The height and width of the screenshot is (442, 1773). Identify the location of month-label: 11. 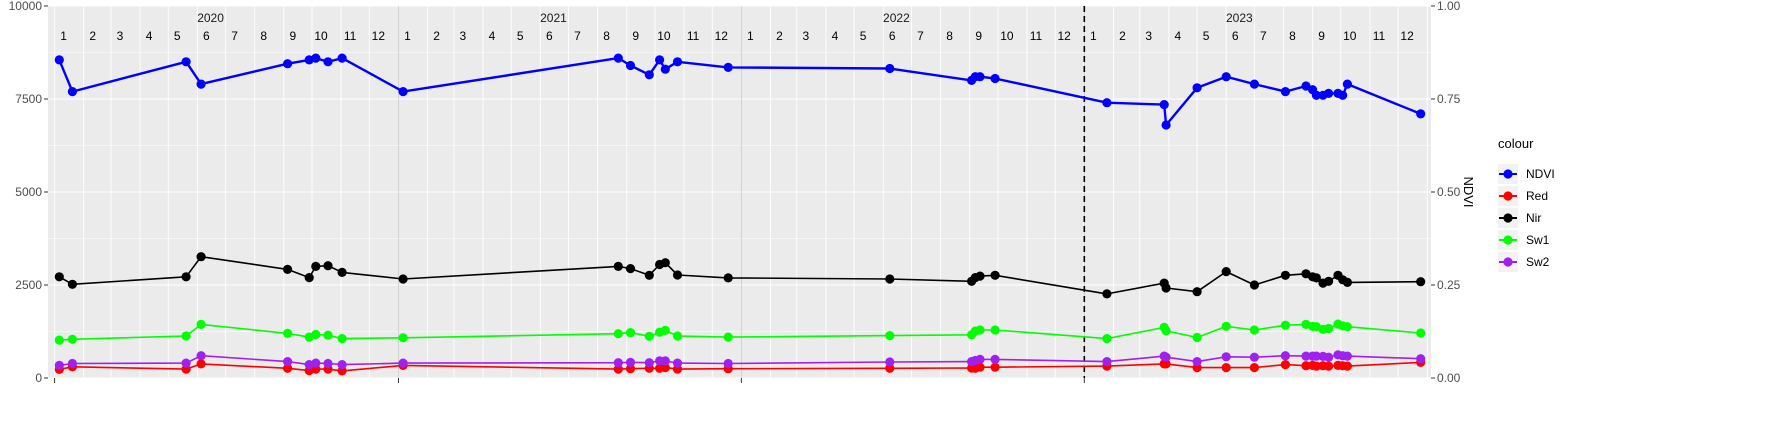
(1379, 36).